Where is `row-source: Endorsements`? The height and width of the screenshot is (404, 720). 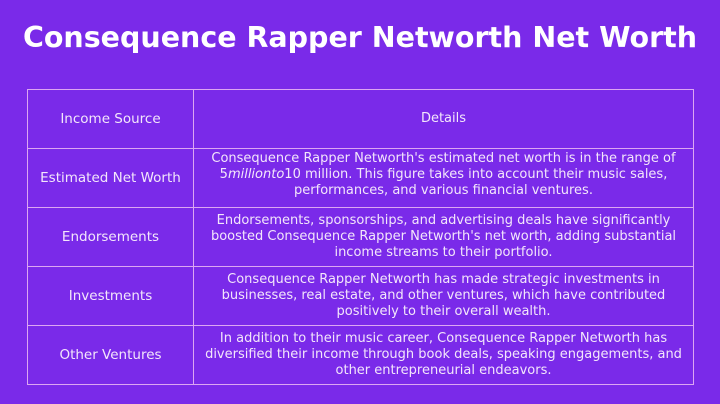
row-source: Endorsements is located at coordinates (110, 237).